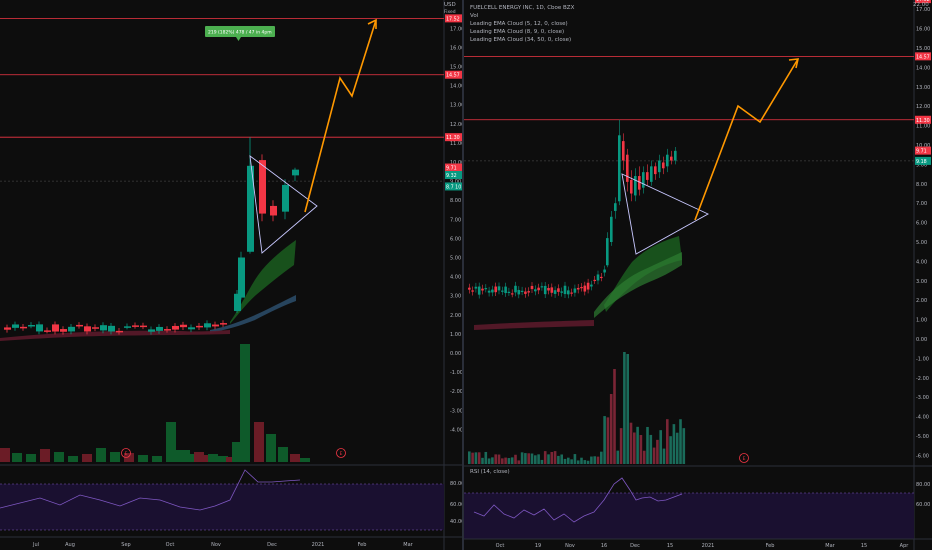 The image size is (932, 550). What do you see at coordinates (490, 472) in the screenshot?
I see `rsi-legend: RSI (14, close)` at bounding box center [490, 472].